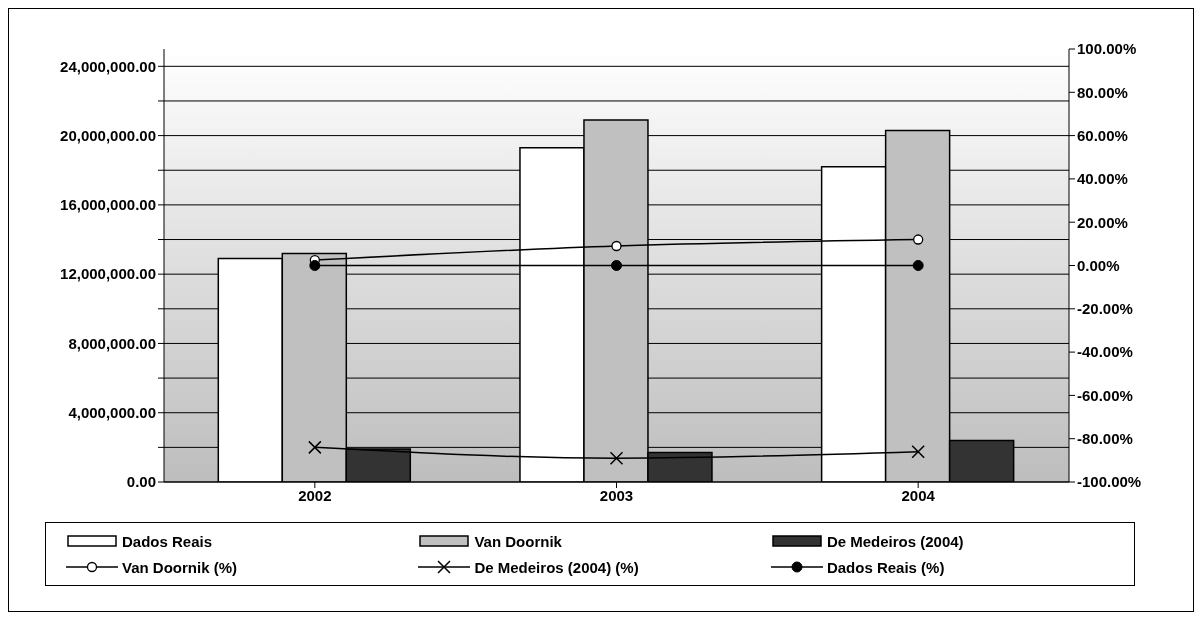  What do you see at coordinates (108, 66) in the screenshot?
I see `y-tick-label: 24,000,000.00` at bounding box center [108, 66].